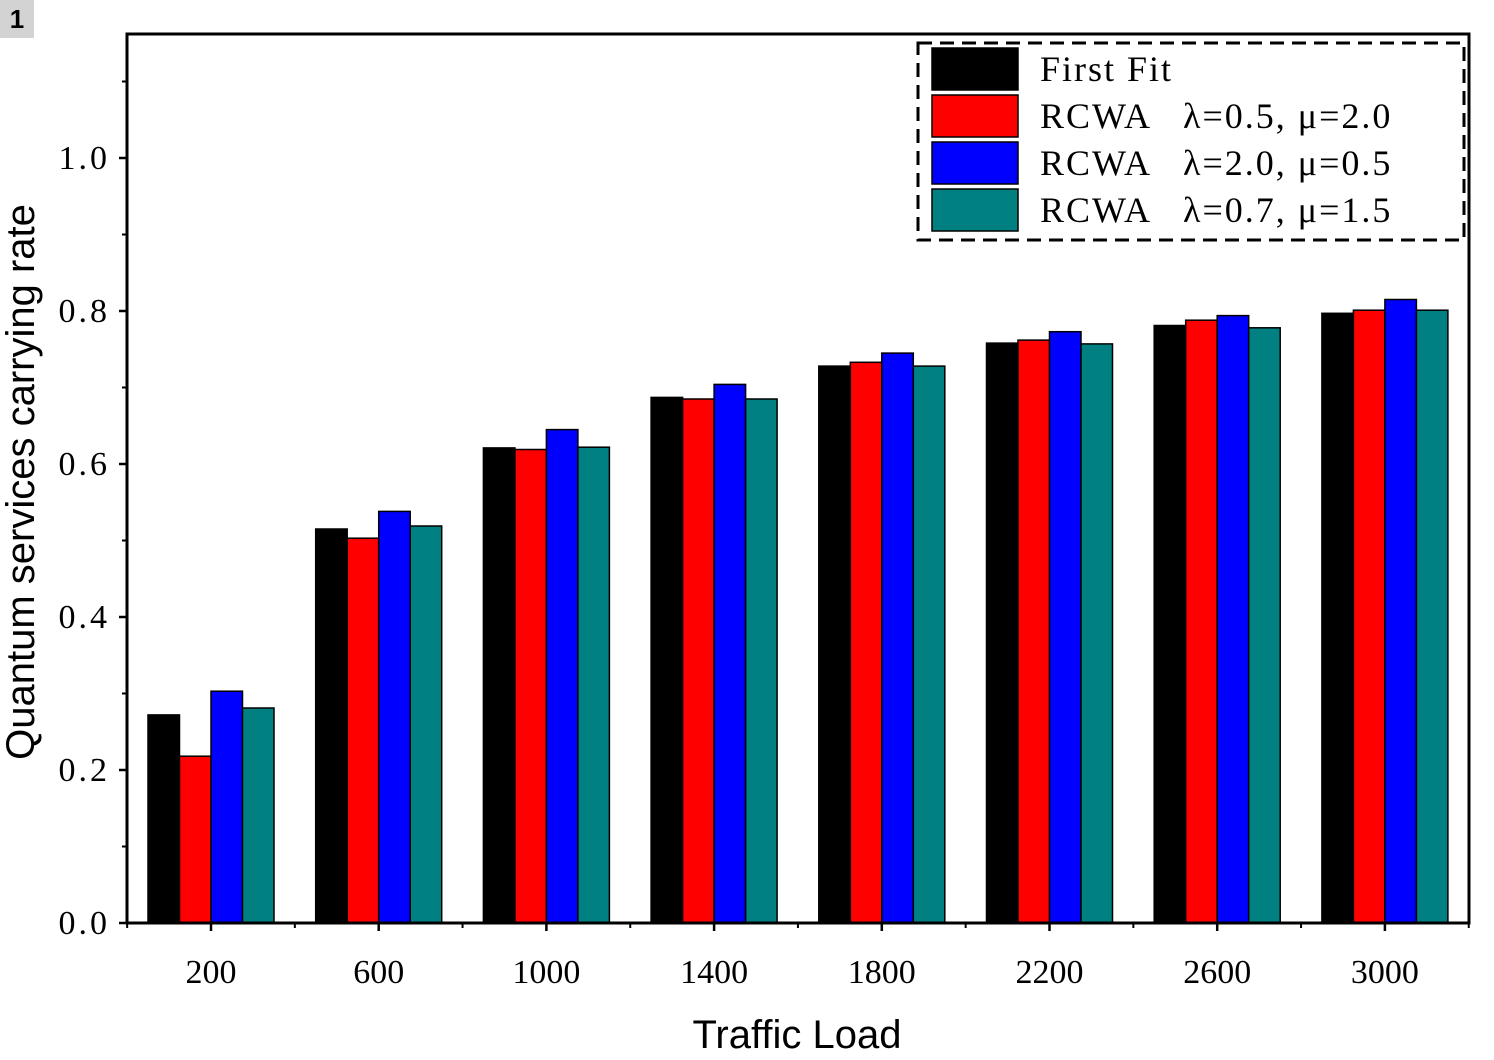  I want to click on x-axis-label: Traffic Load, so click(796, 1035).